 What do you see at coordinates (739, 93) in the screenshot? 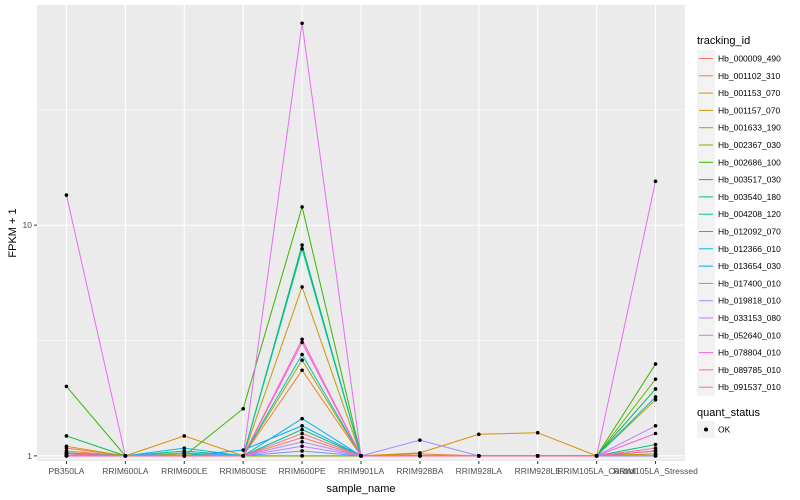
I see `legend-item-Hb_001153_070: Hb_001153_070` at bounding box center [739, 93].